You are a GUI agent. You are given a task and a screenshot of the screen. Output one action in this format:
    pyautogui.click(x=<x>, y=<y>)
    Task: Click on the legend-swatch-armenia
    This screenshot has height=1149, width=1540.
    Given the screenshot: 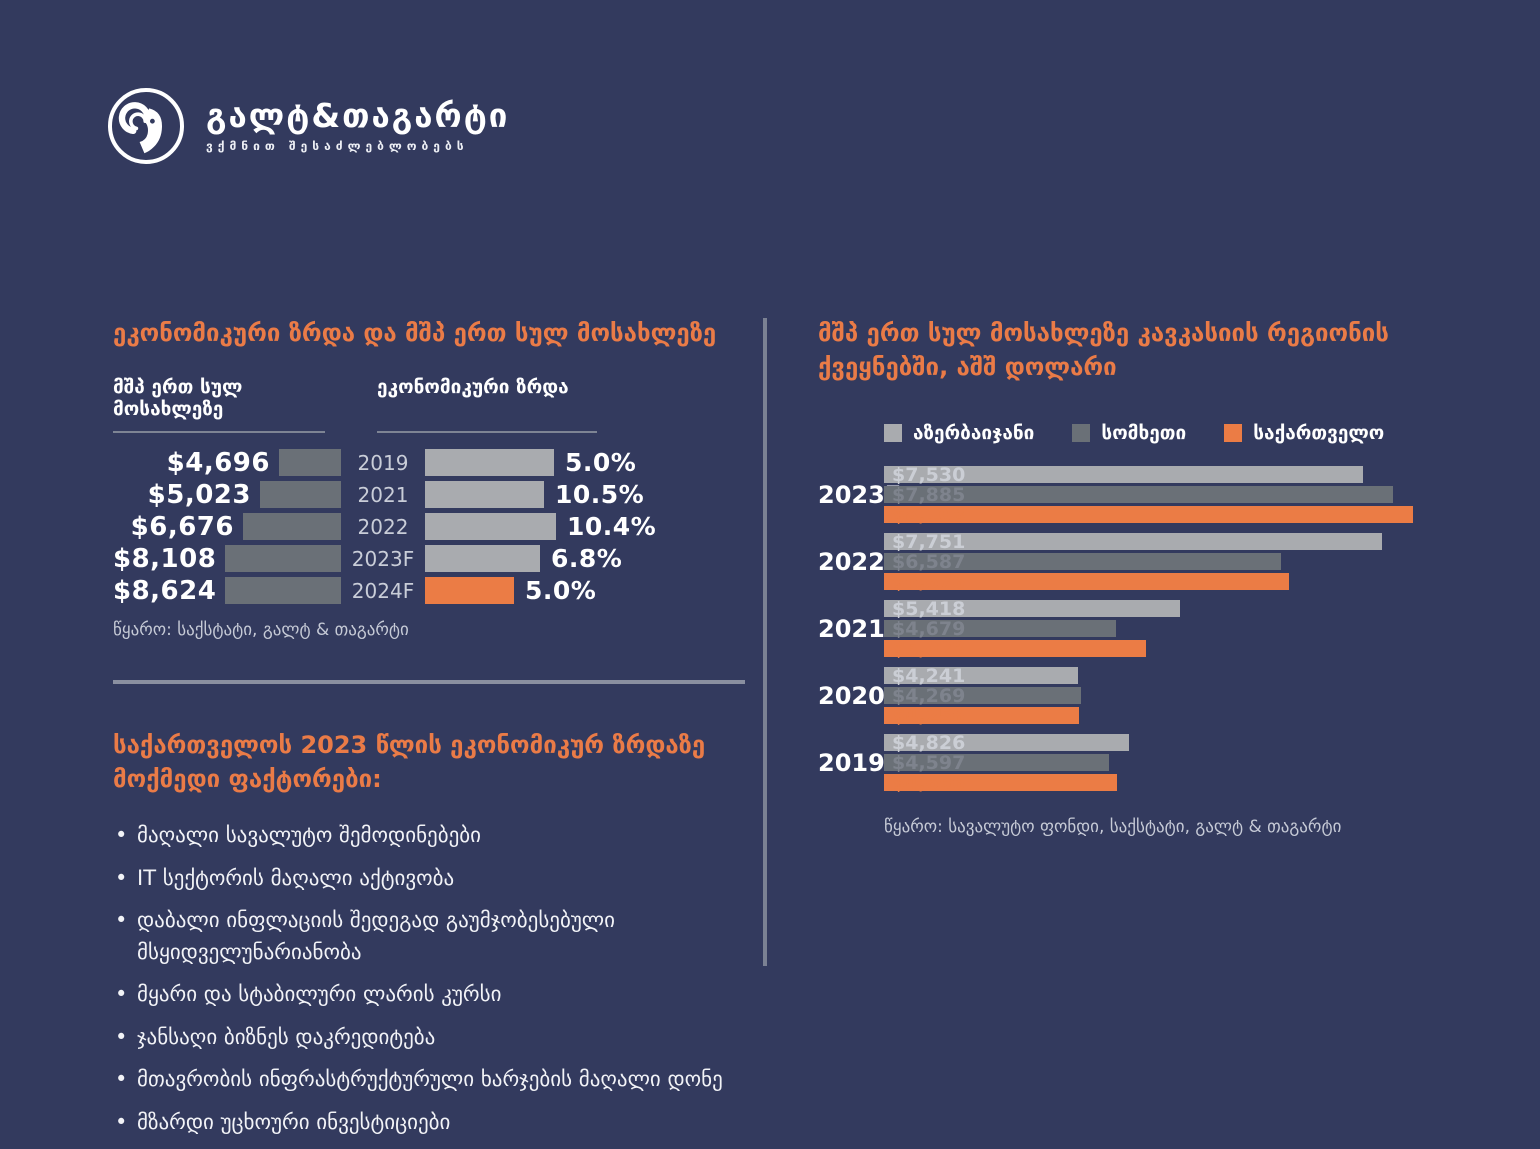 What is the action you would take?
    pyautogui.click(x=1081, y=433)
    